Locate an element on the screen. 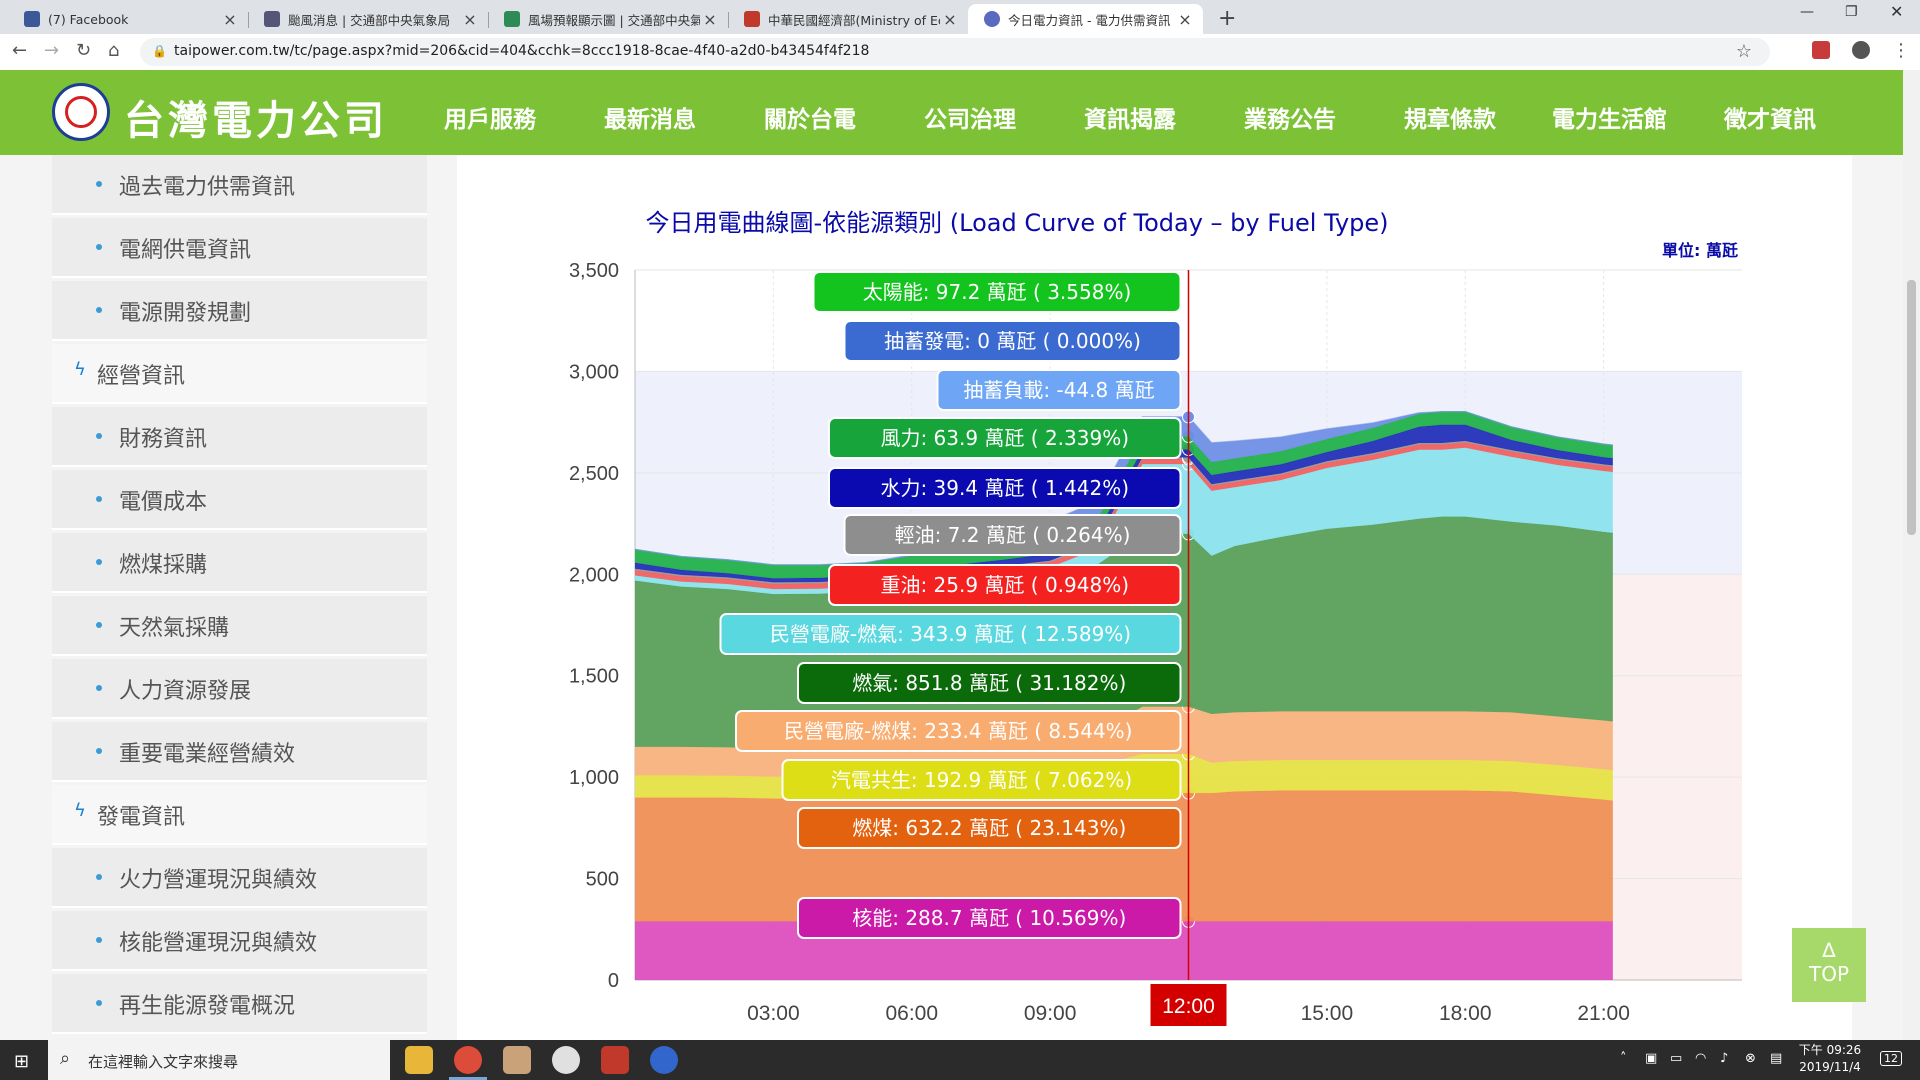  sidebar-item-kpi: 重要電業經營績效 is located at coordinates (239, 752).